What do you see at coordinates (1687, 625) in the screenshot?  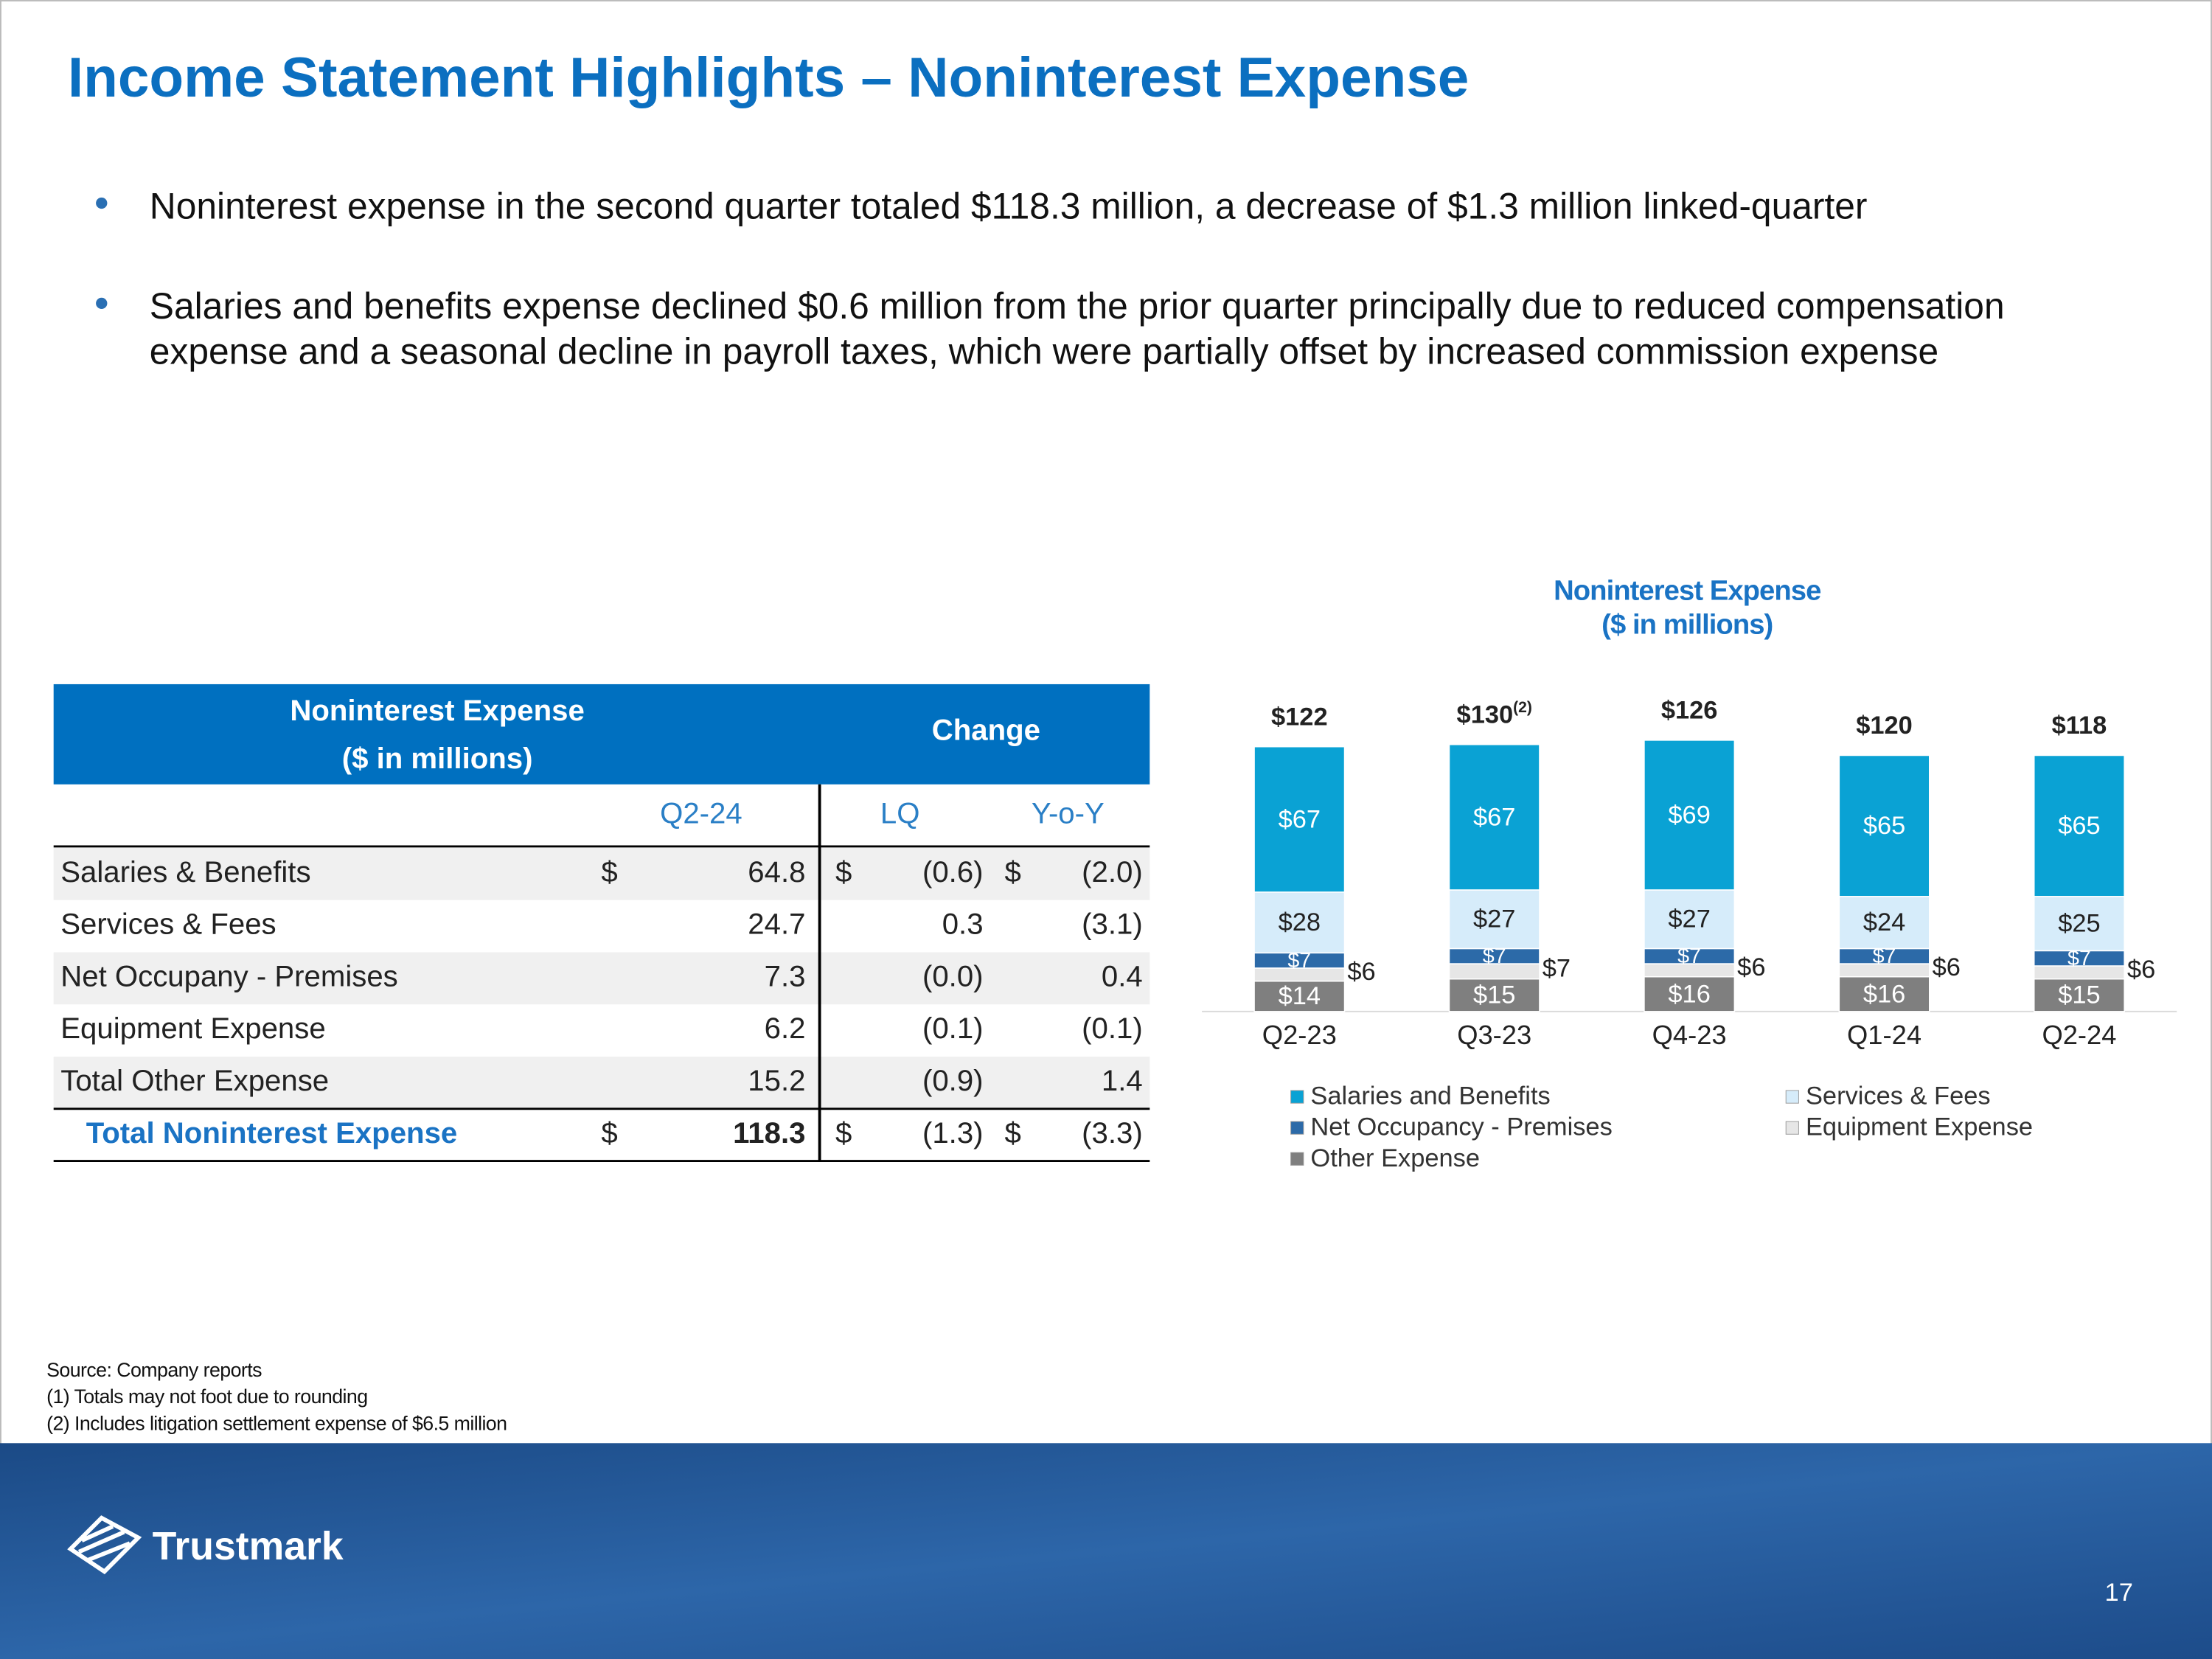 I see `chart-title: ($ in millions)` at bounding box center [1687, 625].